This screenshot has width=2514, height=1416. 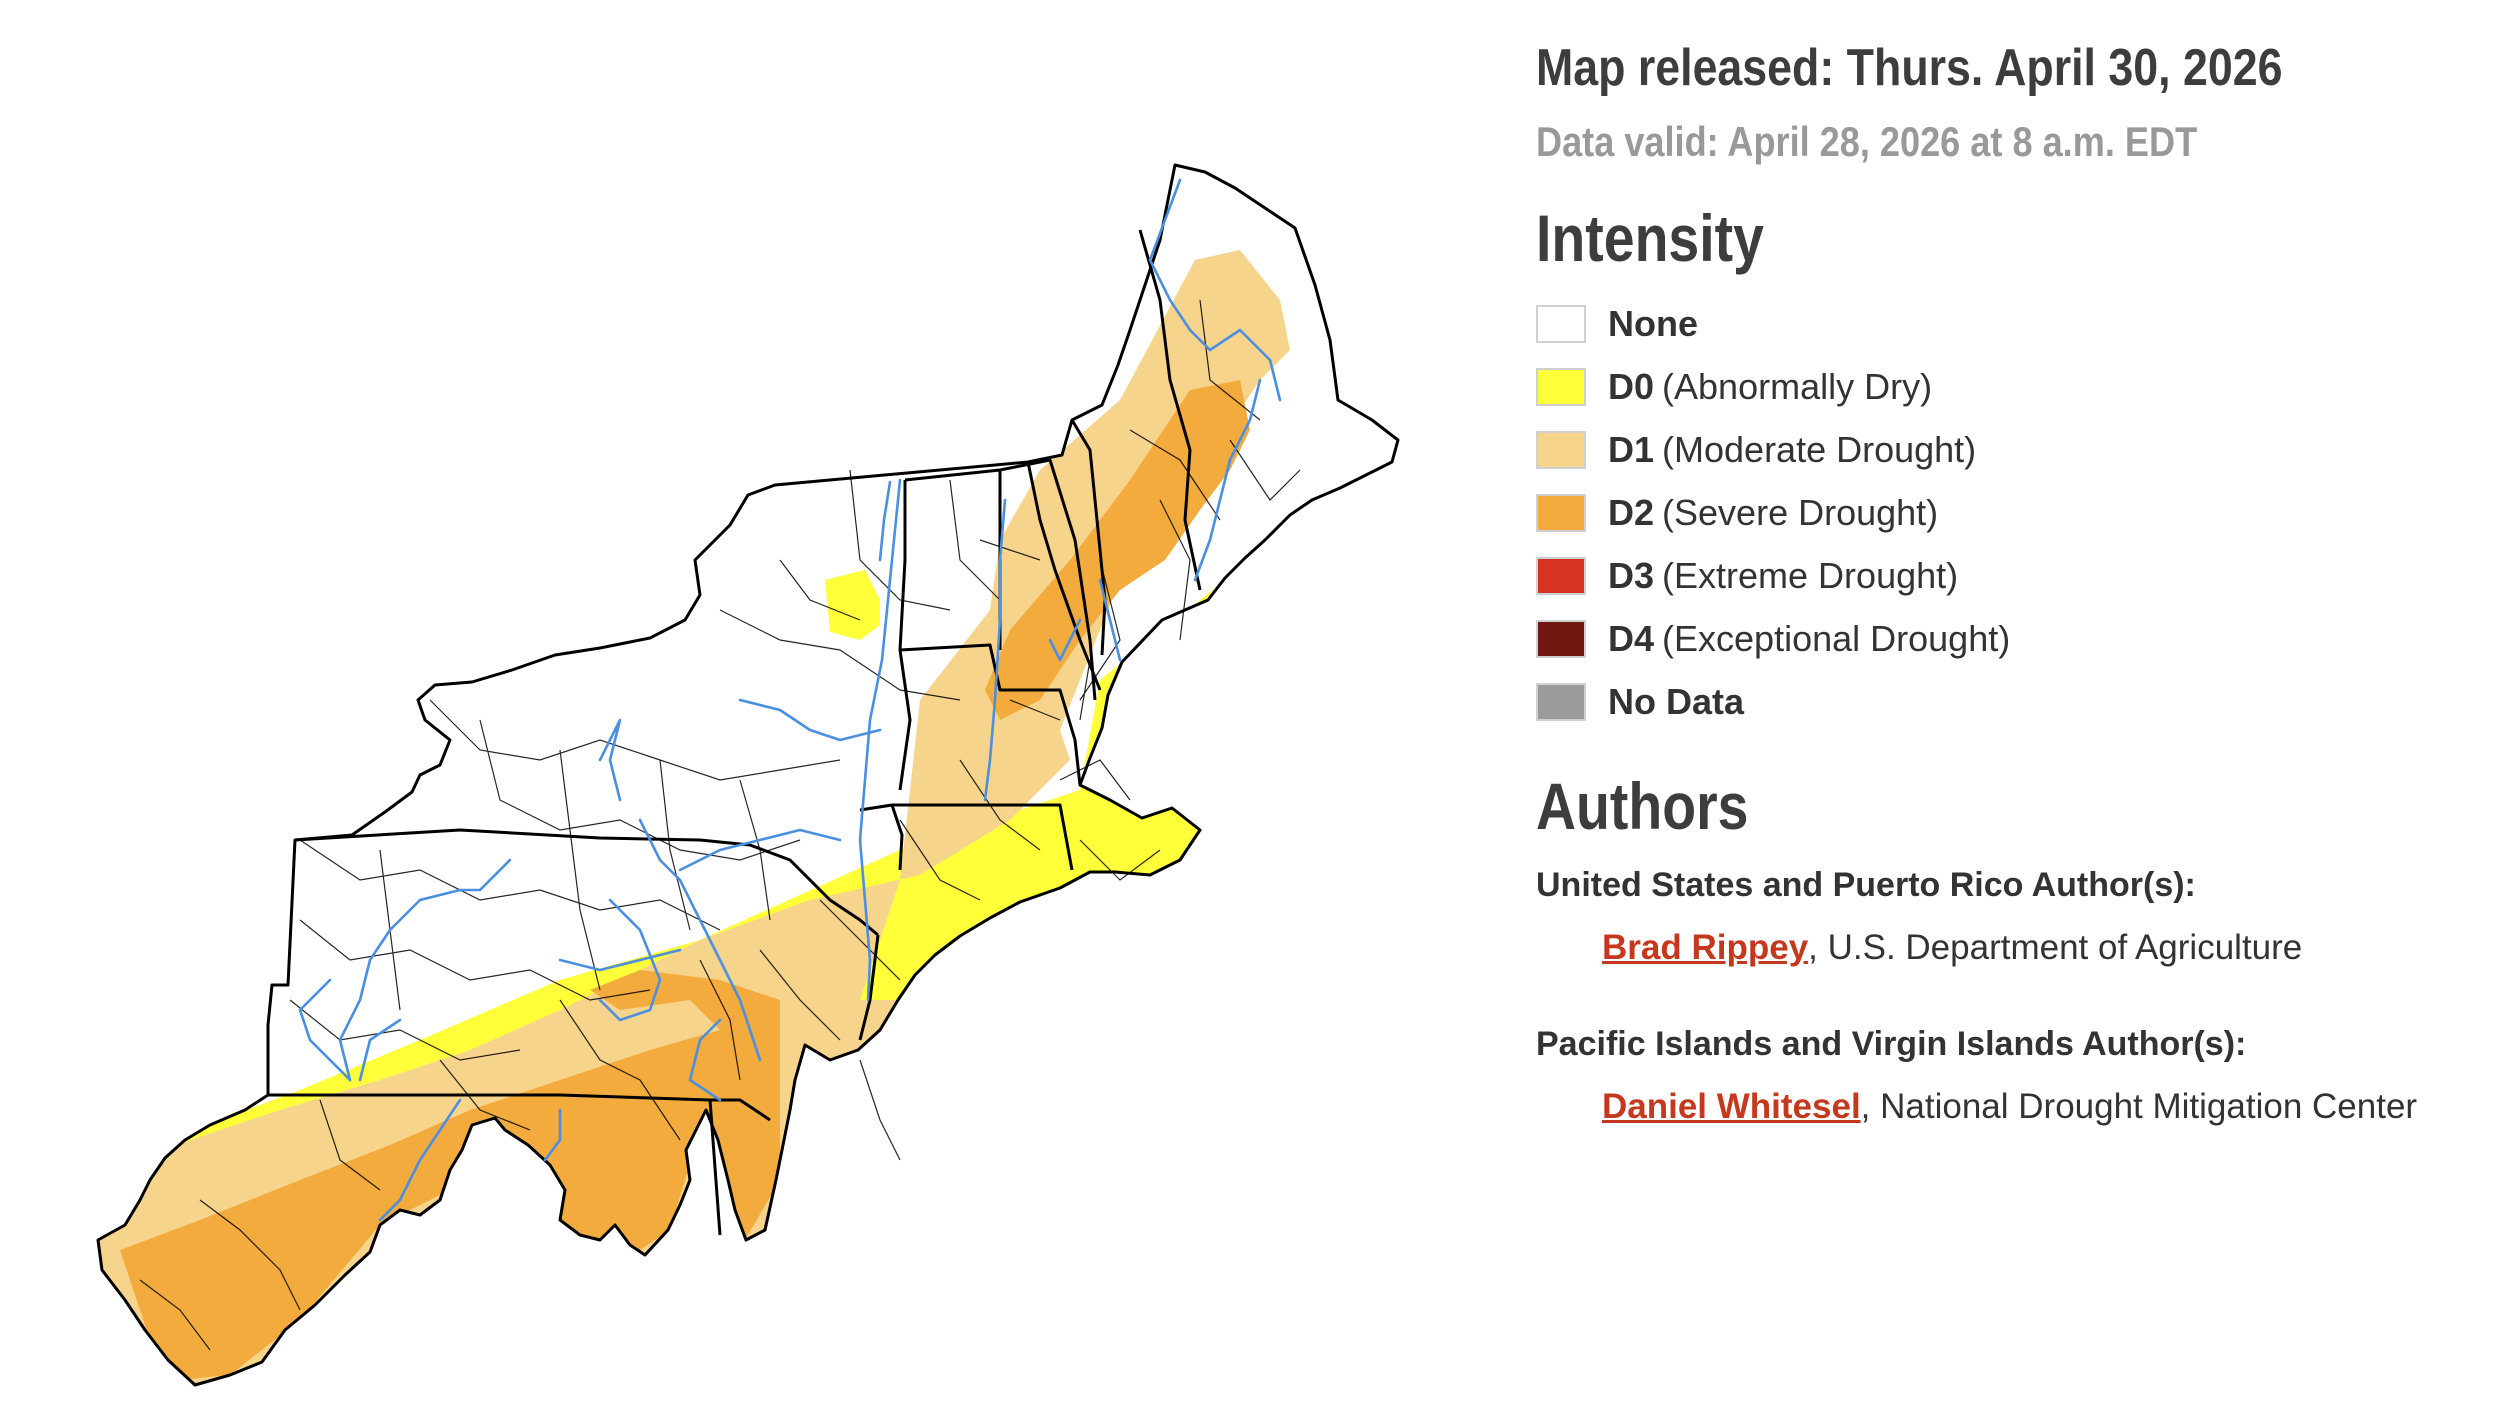 I want to click on legend-desc: (Moderate Drought), so click(x=1819, y=449).